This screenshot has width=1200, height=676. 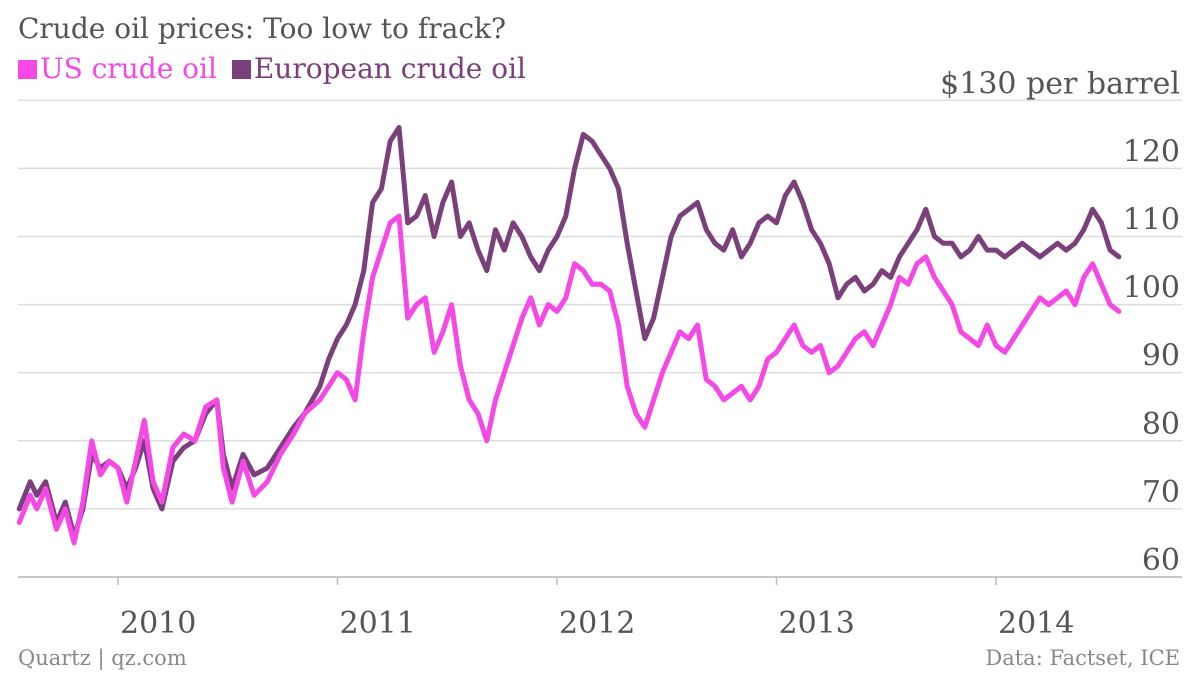 I want to click on x-tick-label-2011: 2011, so click(x=378, y=623).